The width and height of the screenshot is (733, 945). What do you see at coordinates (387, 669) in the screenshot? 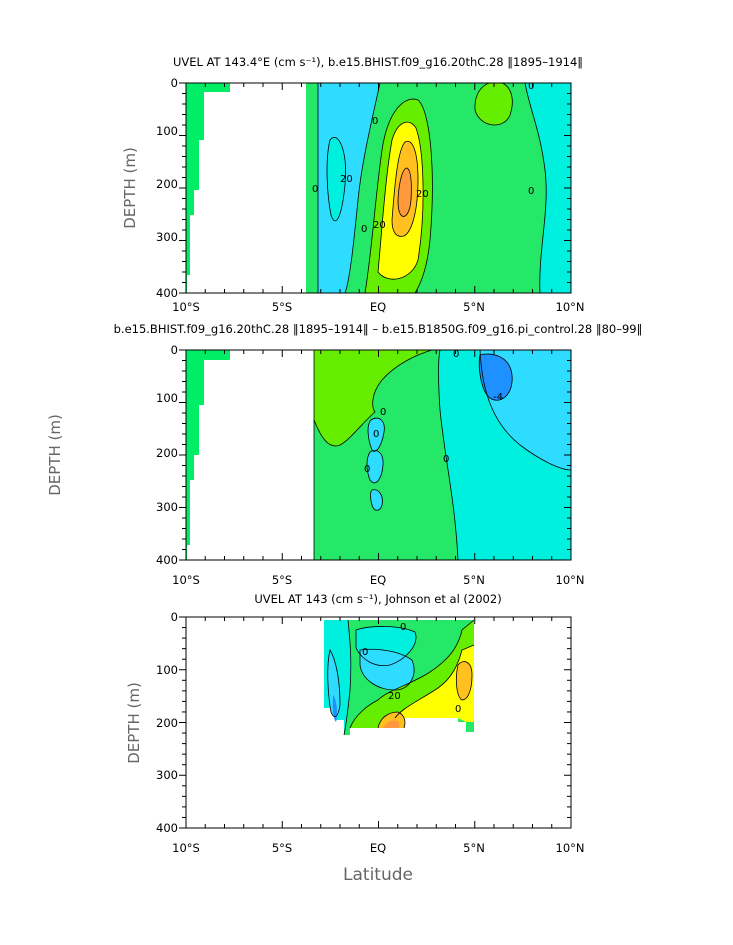
I see `panel-3-neg-mid` at bounding box center [387, 669].